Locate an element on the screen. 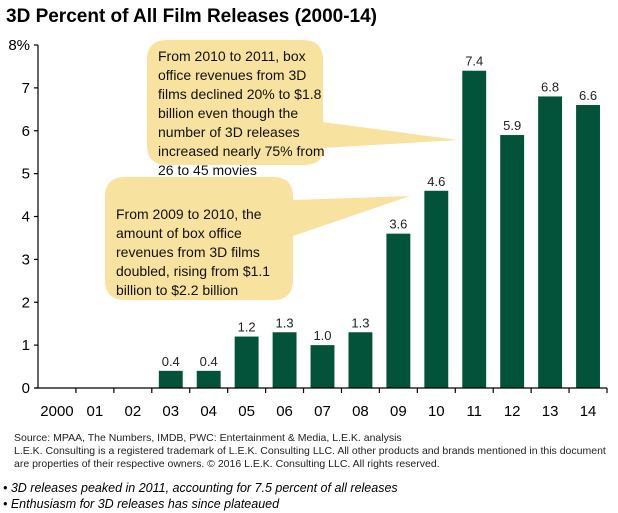  callout-2009-2010-bubble is located at coordinates (257, 238).